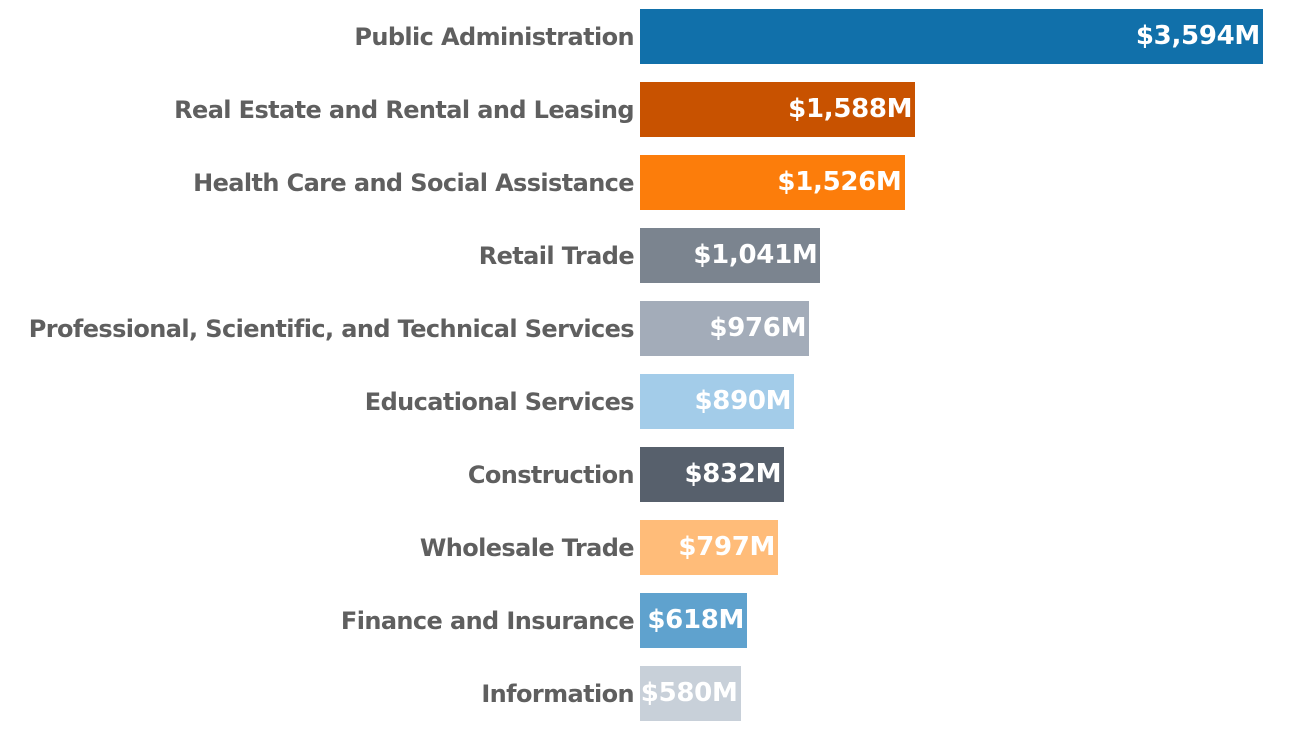  I want to click on bar: $580M, so click(690, 693).